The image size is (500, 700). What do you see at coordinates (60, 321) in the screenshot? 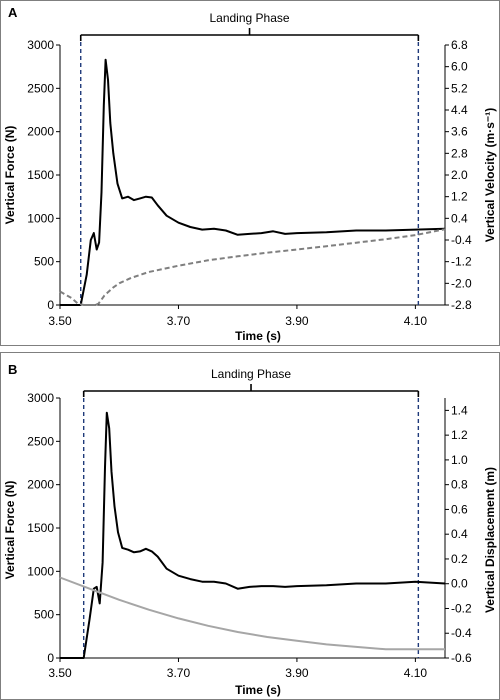
I see `panel-a-x-tick-label: 3.50` at bounding box center [60, 321].